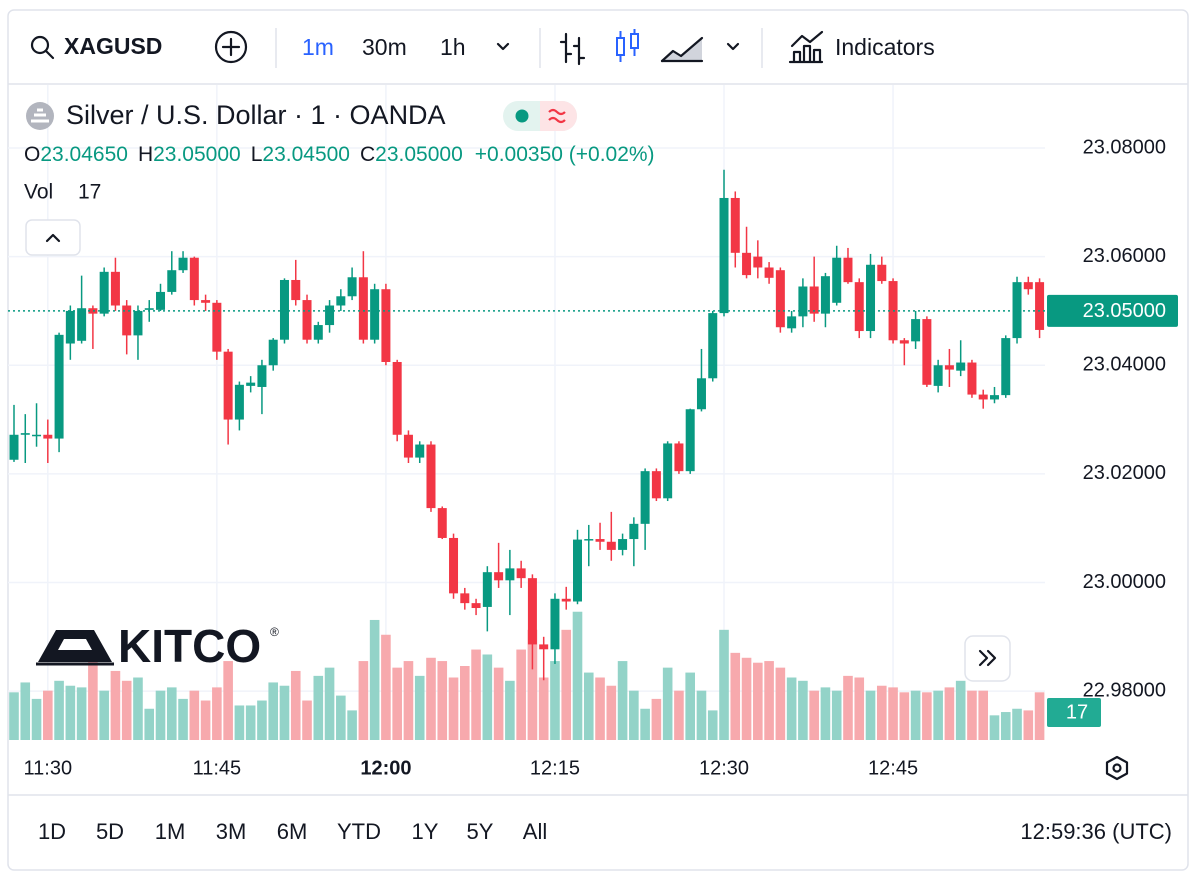 The image size is (1200, 878). Describe the element at coordinates (425, 831) in the screenshot. I see `range-button: 1Y` at that location.